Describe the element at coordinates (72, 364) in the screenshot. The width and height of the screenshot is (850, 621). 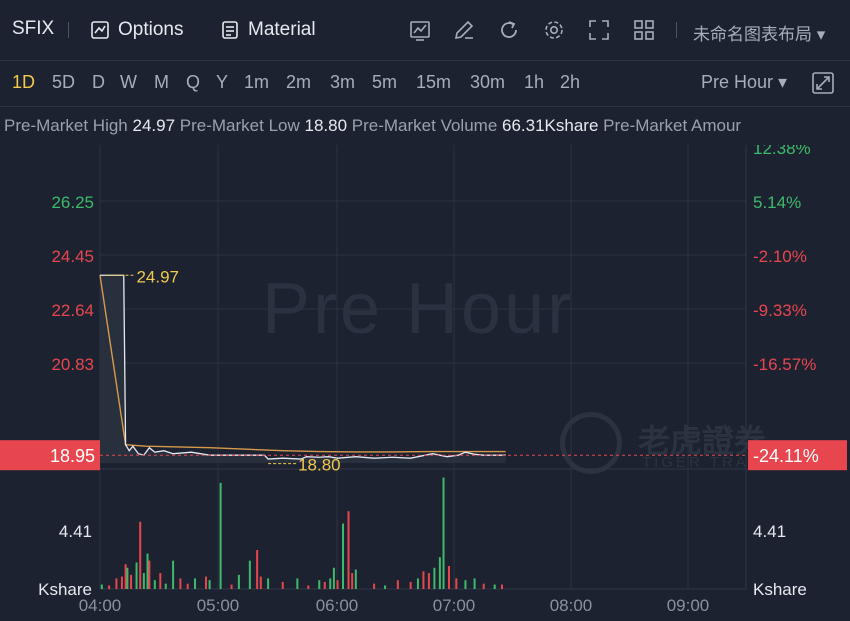
I see `price-tick-label: 20.83` at that location.